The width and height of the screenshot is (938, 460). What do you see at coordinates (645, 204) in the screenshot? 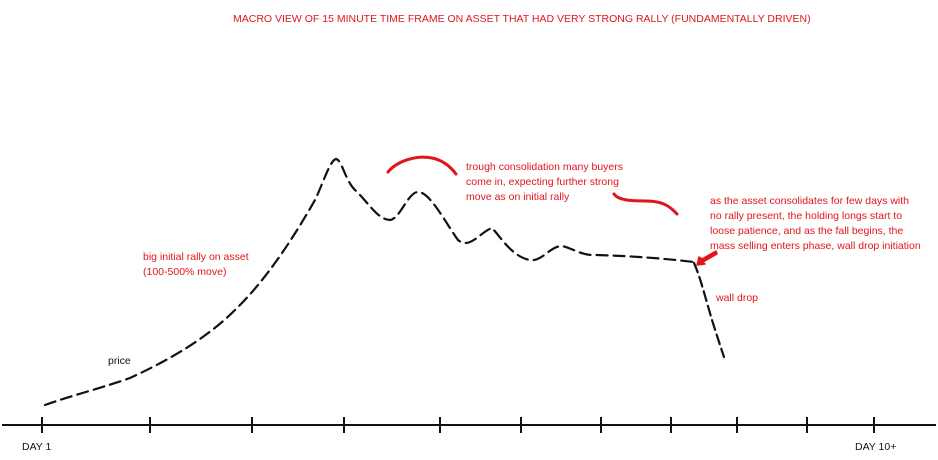
I see `consolidation-highlight-stroke` at bounding box center [645, 204].